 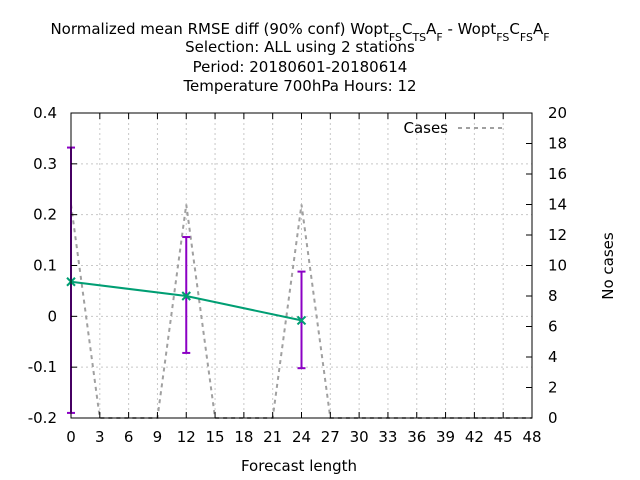 I want to click on x-tick-label: 12, so click(x=186, y=437).